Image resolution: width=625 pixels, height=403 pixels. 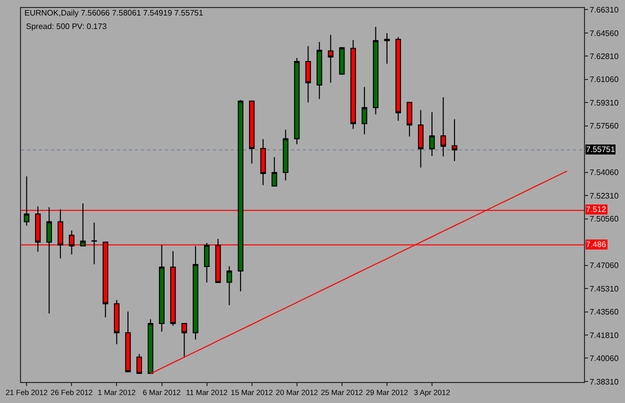 I want to click on y-tick-label: 7.38310, so click(x=605, y=381).